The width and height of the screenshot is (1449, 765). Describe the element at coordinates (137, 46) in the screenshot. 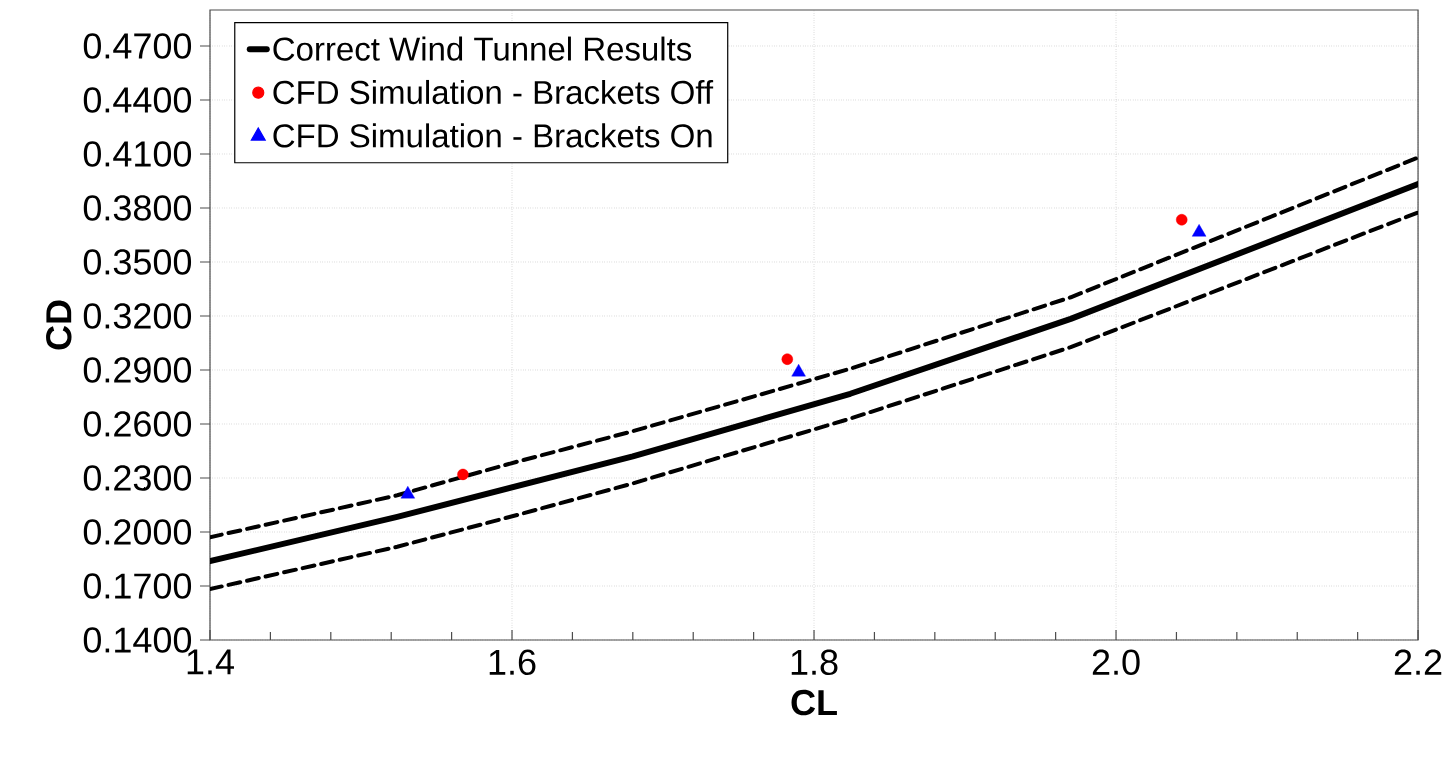

I see `y-tick-label: 0.4700` at that location.